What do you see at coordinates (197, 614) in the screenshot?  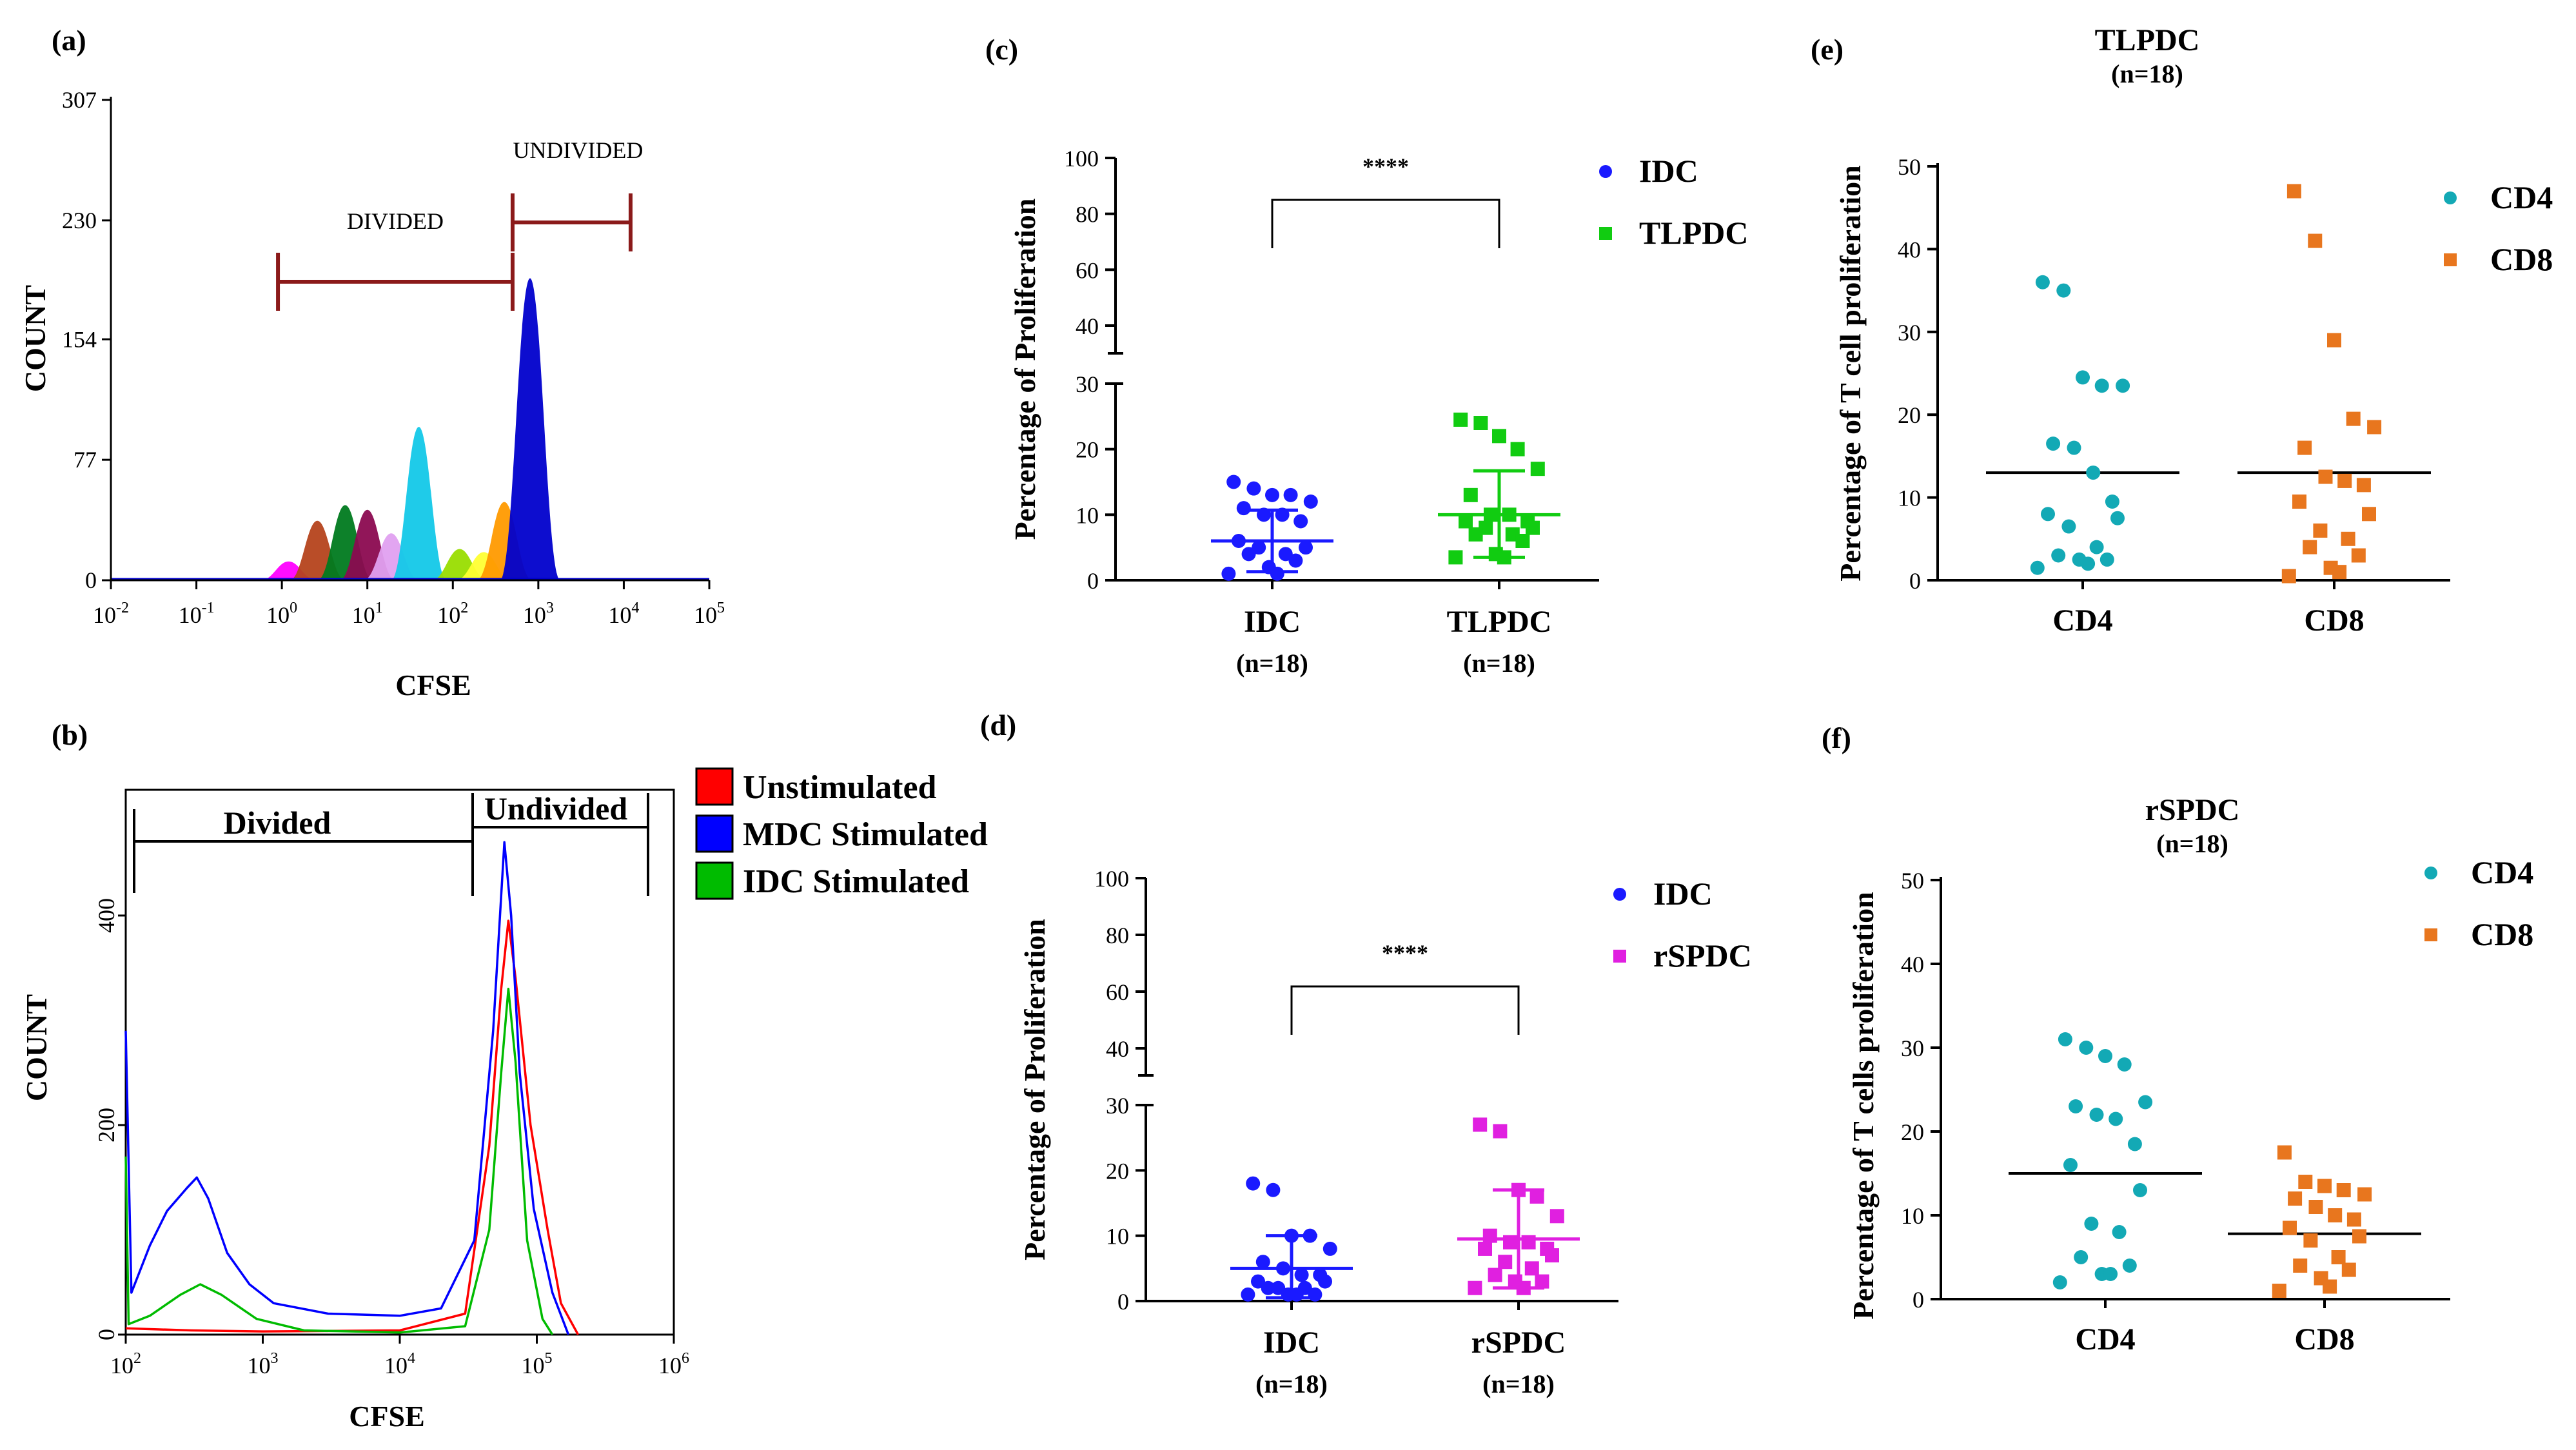 I see `x-tick-label: 10⁻¹` at bounding box center [197, 614].